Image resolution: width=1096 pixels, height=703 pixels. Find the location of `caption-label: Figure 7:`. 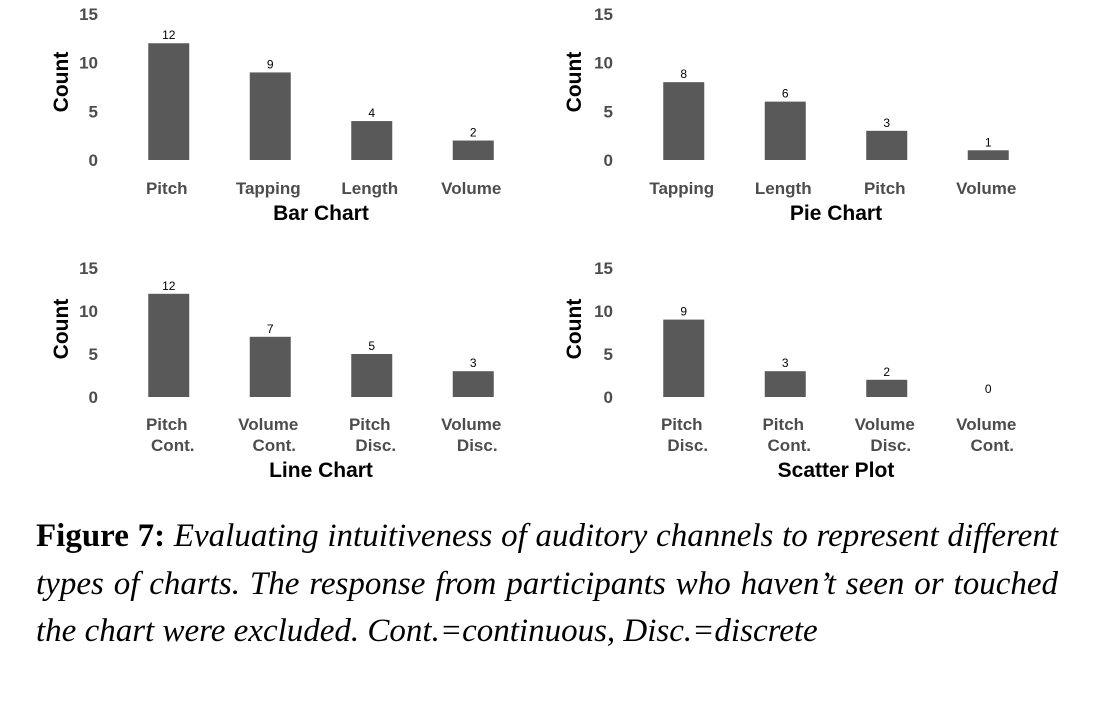

caption-label: Figure 7: is located at coordinates (101, 536).